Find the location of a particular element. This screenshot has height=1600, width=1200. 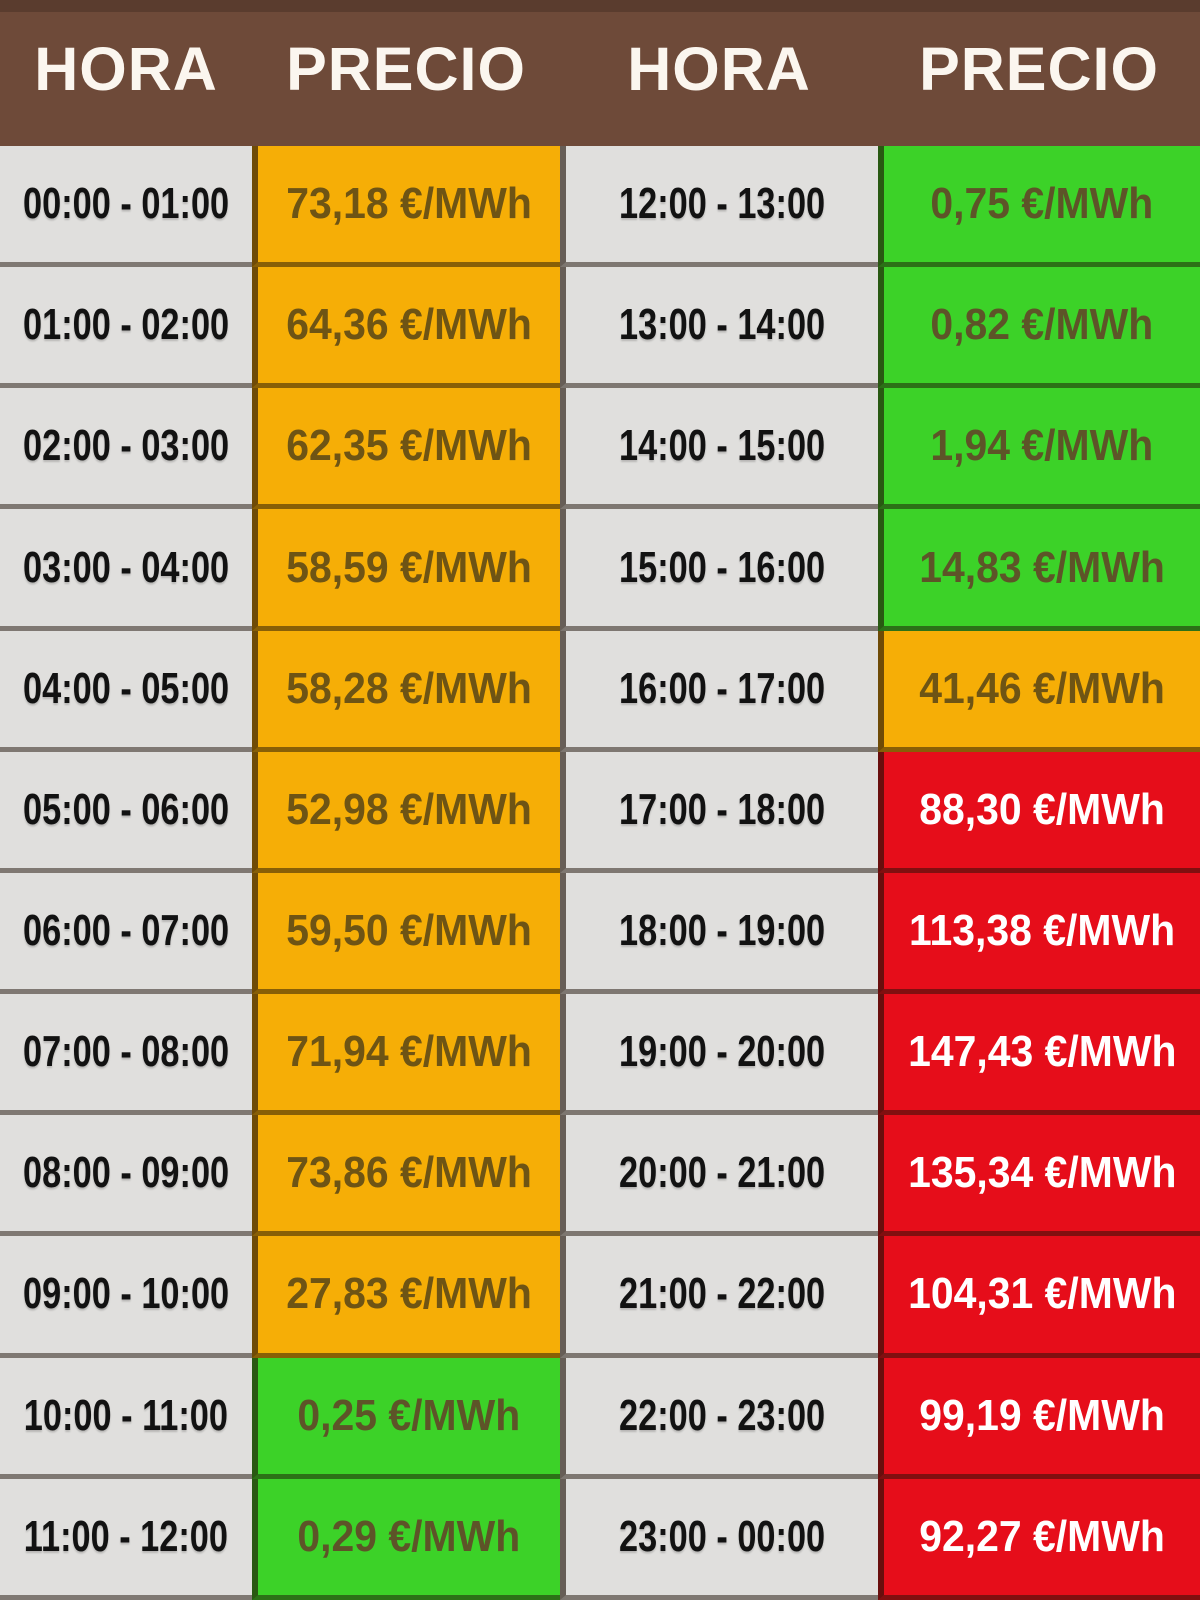

time-range-cell: 05:00 - 06:00 is located at coordinates (126, 812).